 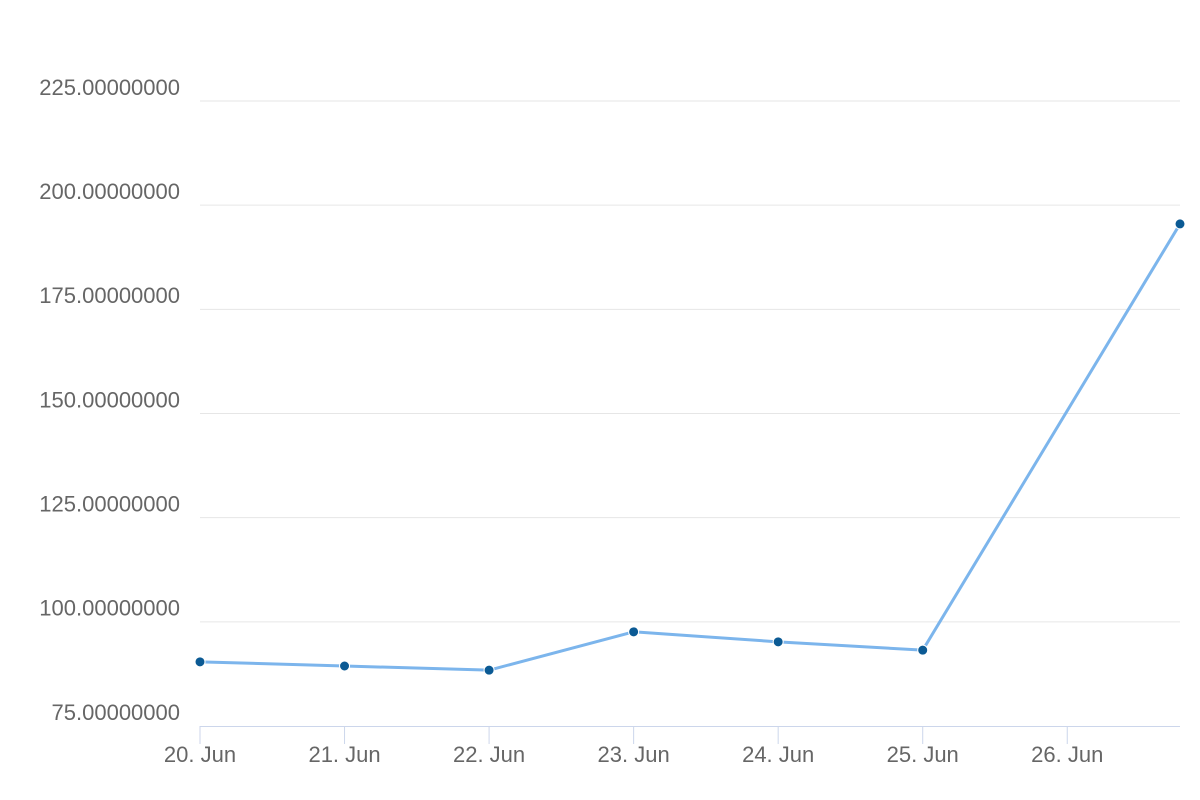 I want to click on x-tick-label: 21. Jun, so click(x=344, y=754).